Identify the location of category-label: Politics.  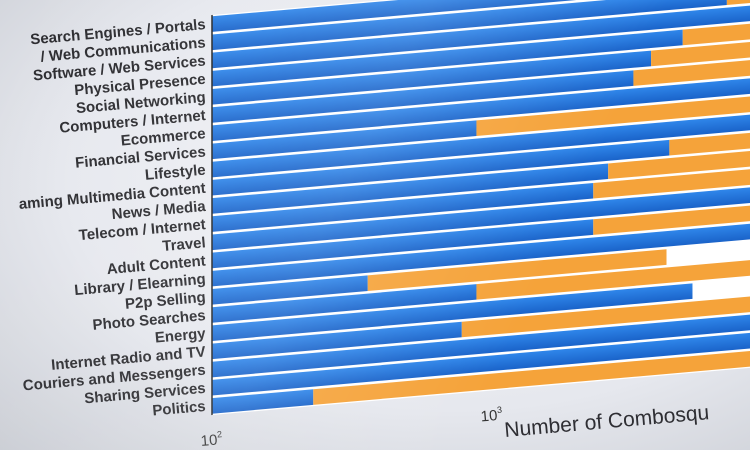
(179, 409).